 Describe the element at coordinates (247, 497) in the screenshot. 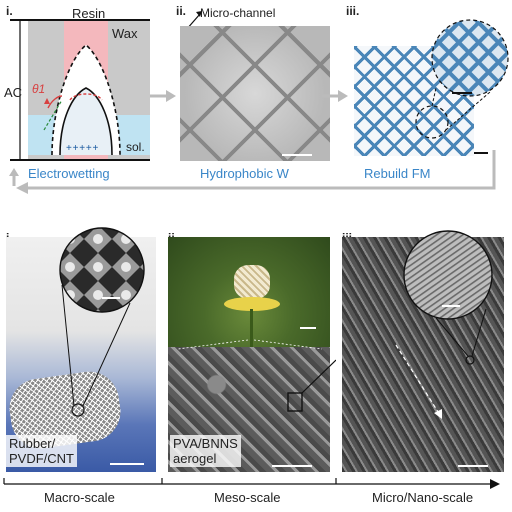

I see `axis-label-meso: Meso-scale` at that location.